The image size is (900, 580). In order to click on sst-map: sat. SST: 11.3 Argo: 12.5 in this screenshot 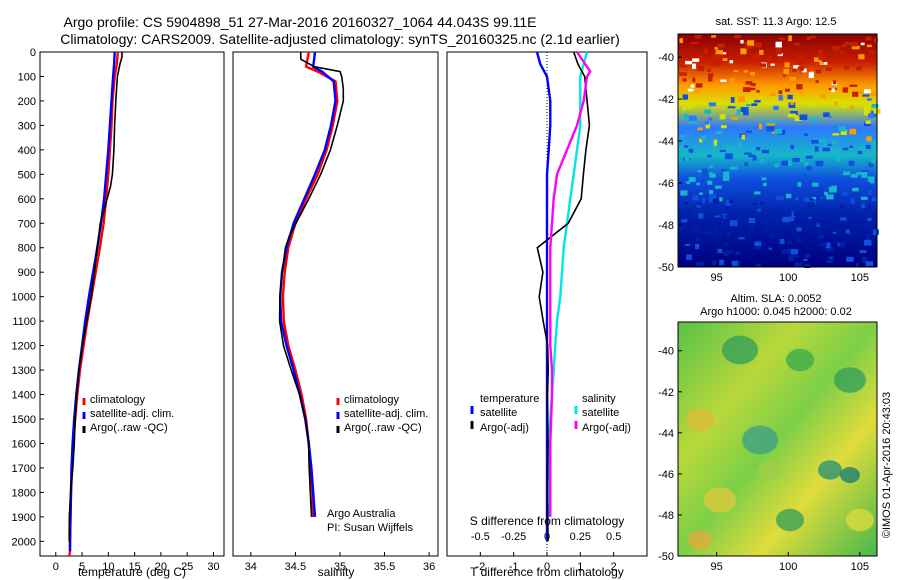, I will do `click(769, 150)`.